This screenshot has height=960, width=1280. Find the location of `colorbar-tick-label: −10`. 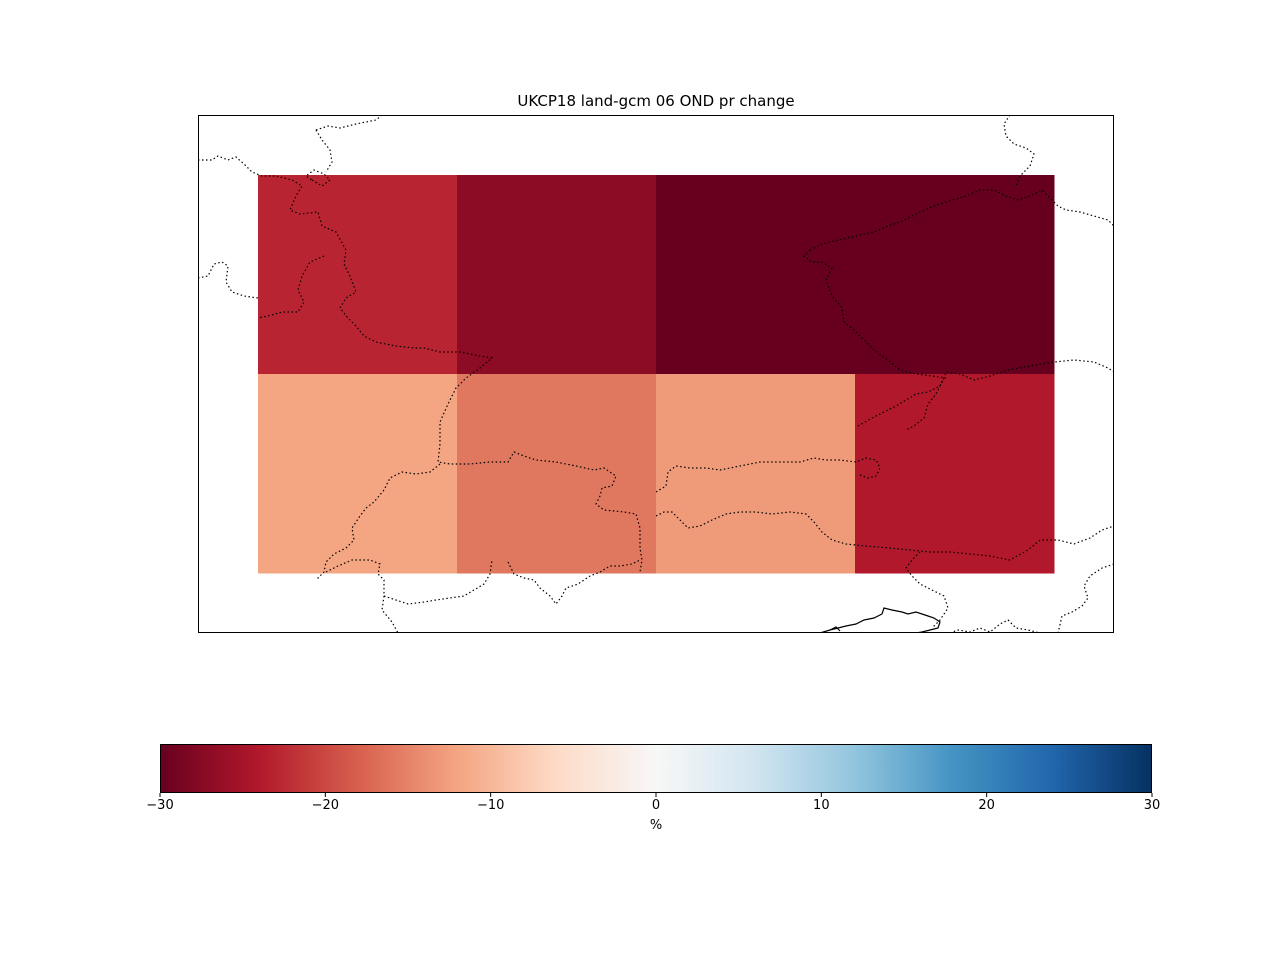

colorbar-tick-label: −10 is located at coordinates (490, 805).